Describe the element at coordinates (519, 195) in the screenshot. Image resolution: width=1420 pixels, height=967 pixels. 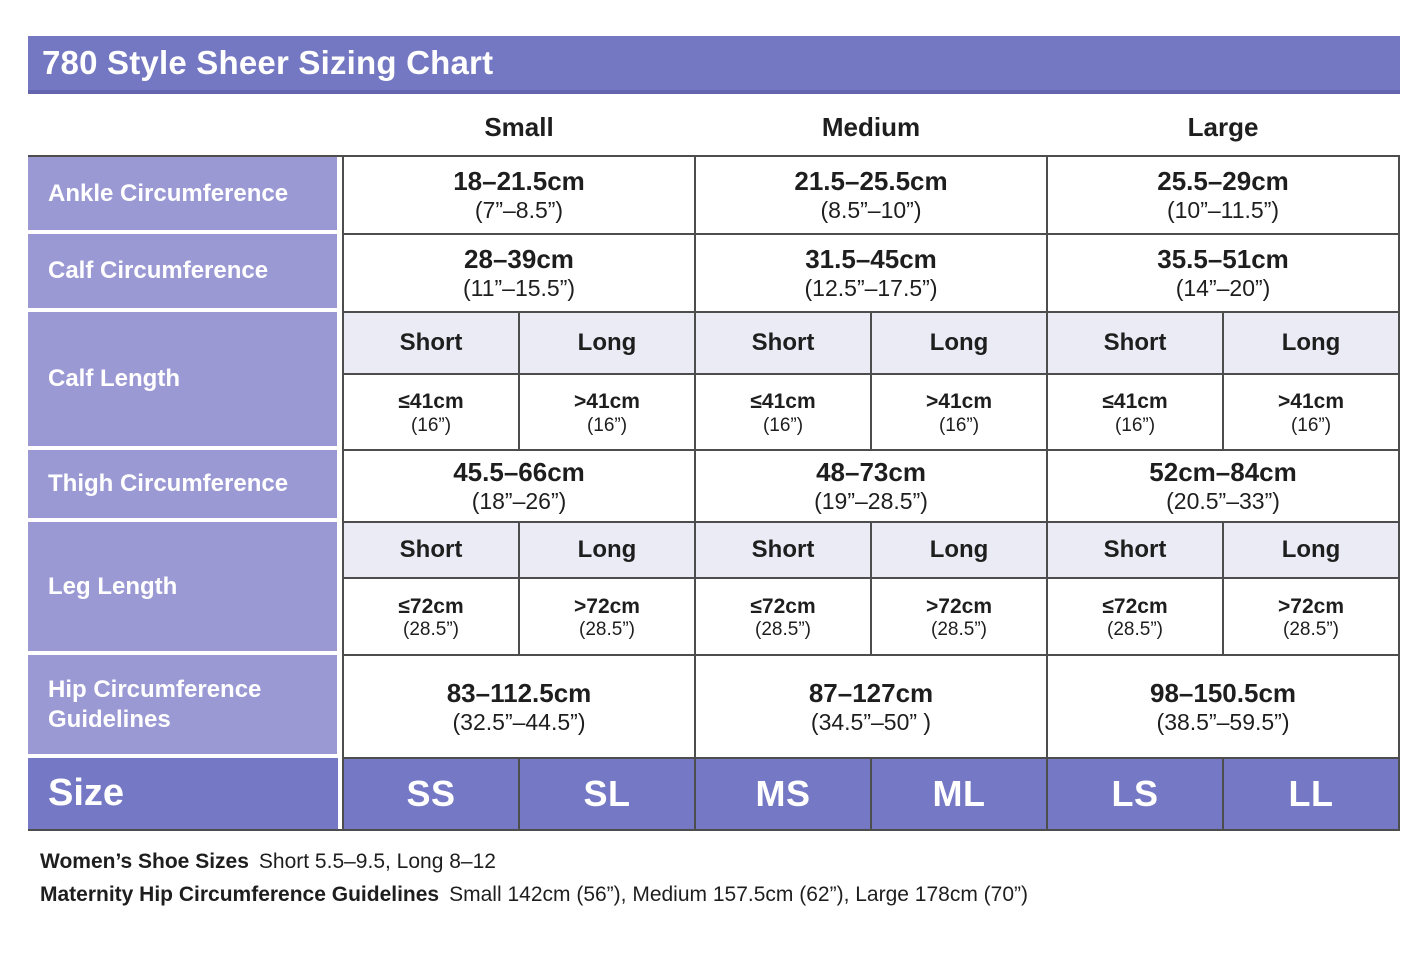
I see `cell-ankle-small: 18–21.5cm (7”–8.5”)` at that location.